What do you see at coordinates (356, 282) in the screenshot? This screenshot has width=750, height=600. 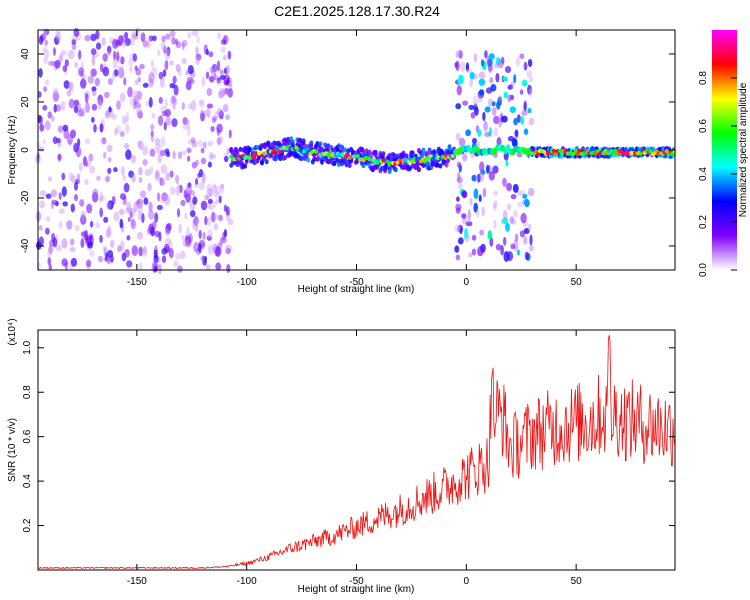 I see `x-tick-label: -50` at bounding box center [356, 282].